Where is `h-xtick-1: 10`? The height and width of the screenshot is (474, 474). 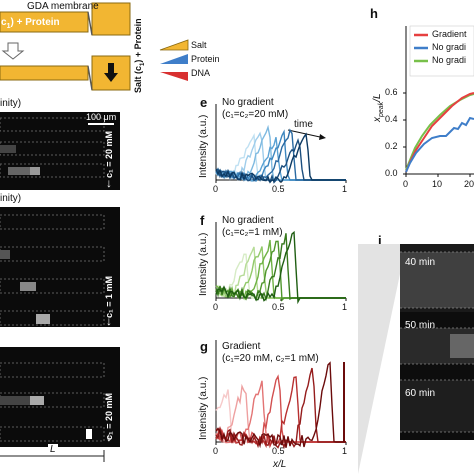 h-xtick-1: 10 is located at coordinates (437, 184).